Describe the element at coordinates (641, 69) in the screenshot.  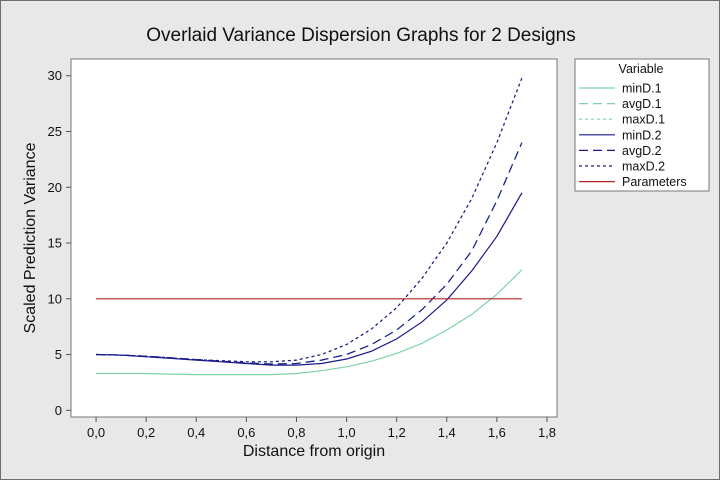
I see `legend-title: Variable` at that location.